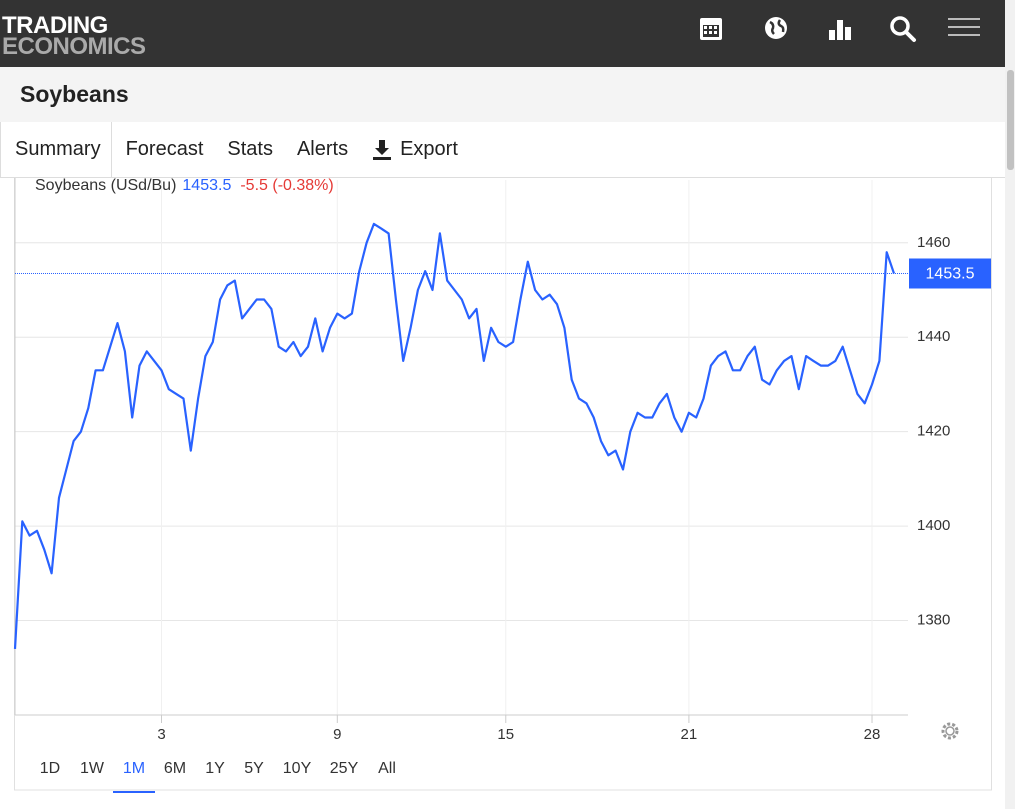 The width and height of the screenshot is (1015, 809). Describe the element at coordinates (933, 242) in the screenshot. I see `y-tick-label: 1460` at that location.